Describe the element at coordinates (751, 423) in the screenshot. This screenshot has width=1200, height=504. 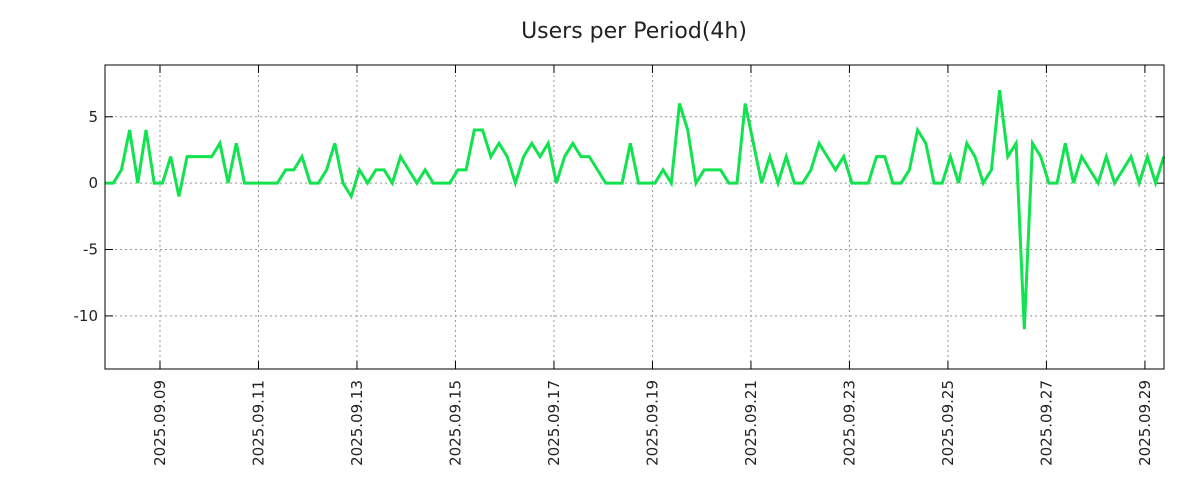
I see `x-tick-label: 2025.09.21` at that location.